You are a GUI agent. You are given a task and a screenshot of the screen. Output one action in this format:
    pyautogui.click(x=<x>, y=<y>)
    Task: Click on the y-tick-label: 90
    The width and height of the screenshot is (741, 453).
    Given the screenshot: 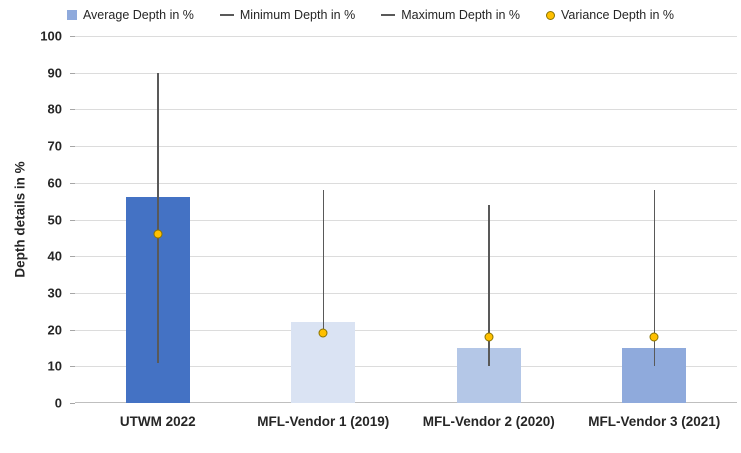 What is the action you would take?
    pyautogui.click(x=54, y=73)
    